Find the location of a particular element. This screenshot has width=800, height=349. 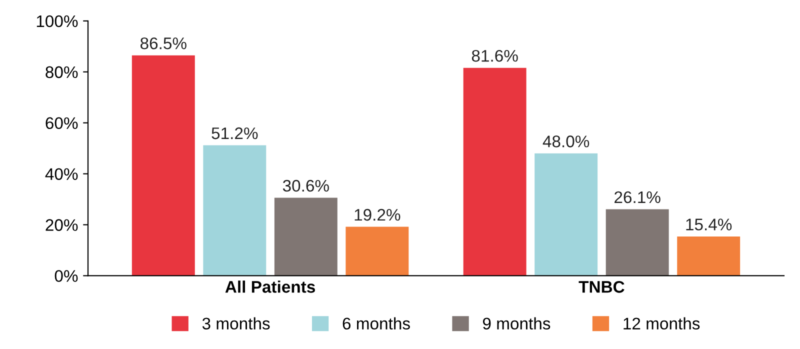

legend-label: 9 months is located at coordinates (516, 323).